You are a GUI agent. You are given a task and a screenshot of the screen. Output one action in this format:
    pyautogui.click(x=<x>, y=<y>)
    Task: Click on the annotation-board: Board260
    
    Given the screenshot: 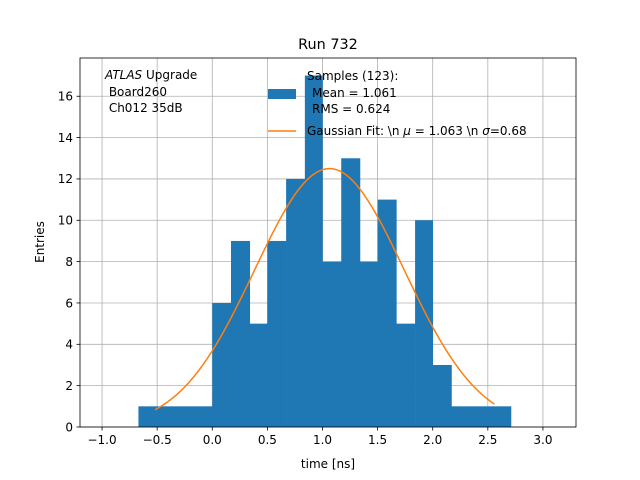 What is the action you would take?
    pyautogui.click(x=136, y=92)
    